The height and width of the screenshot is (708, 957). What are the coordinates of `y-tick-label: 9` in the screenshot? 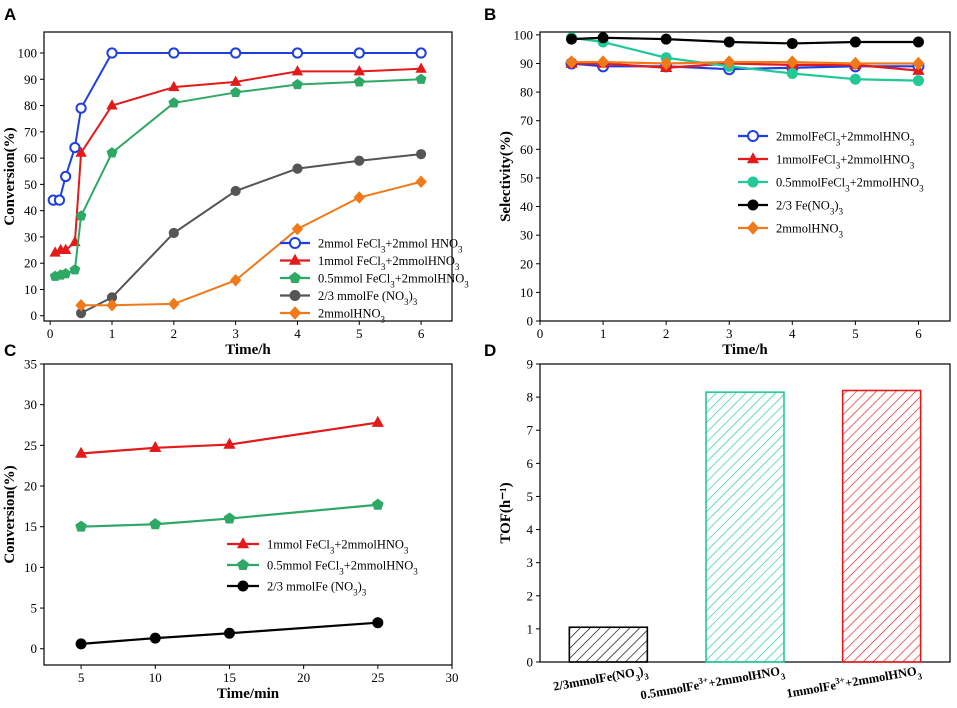 It's located at (530, 364).